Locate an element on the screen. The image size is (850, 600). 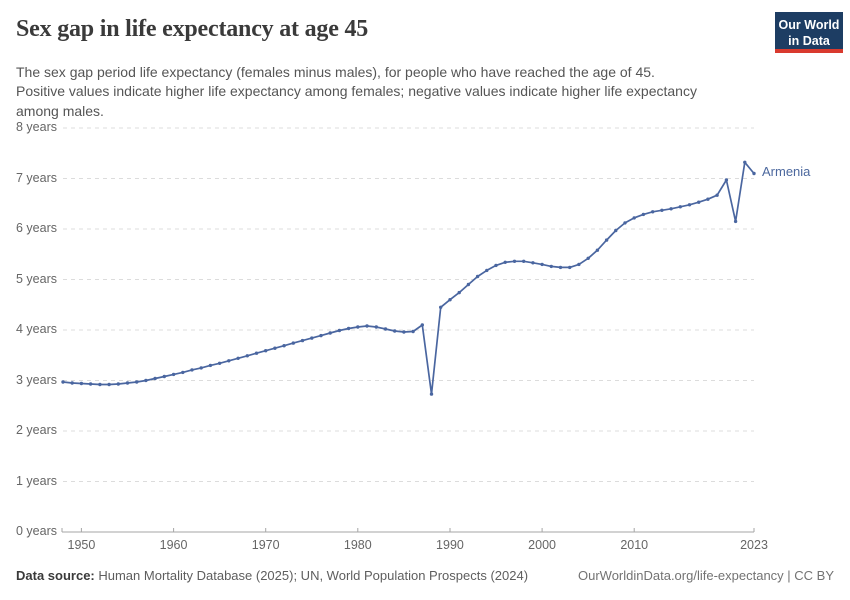
x-axis-label: 1960 is located at coordinates (173, 545).